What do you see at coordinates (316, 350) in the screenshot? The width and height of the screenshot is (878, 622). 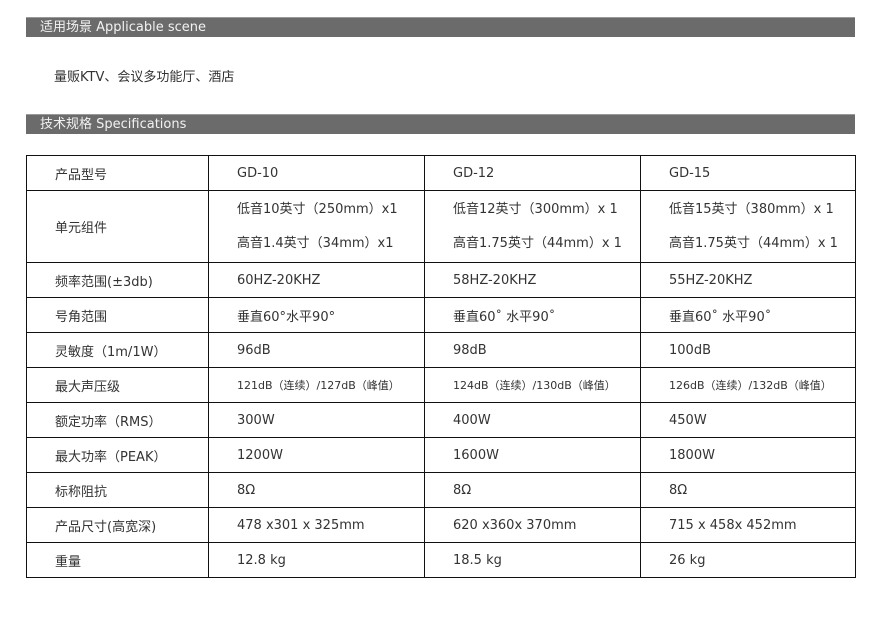 I see `cell-value: 96dB` at bounding box center [316, 350].